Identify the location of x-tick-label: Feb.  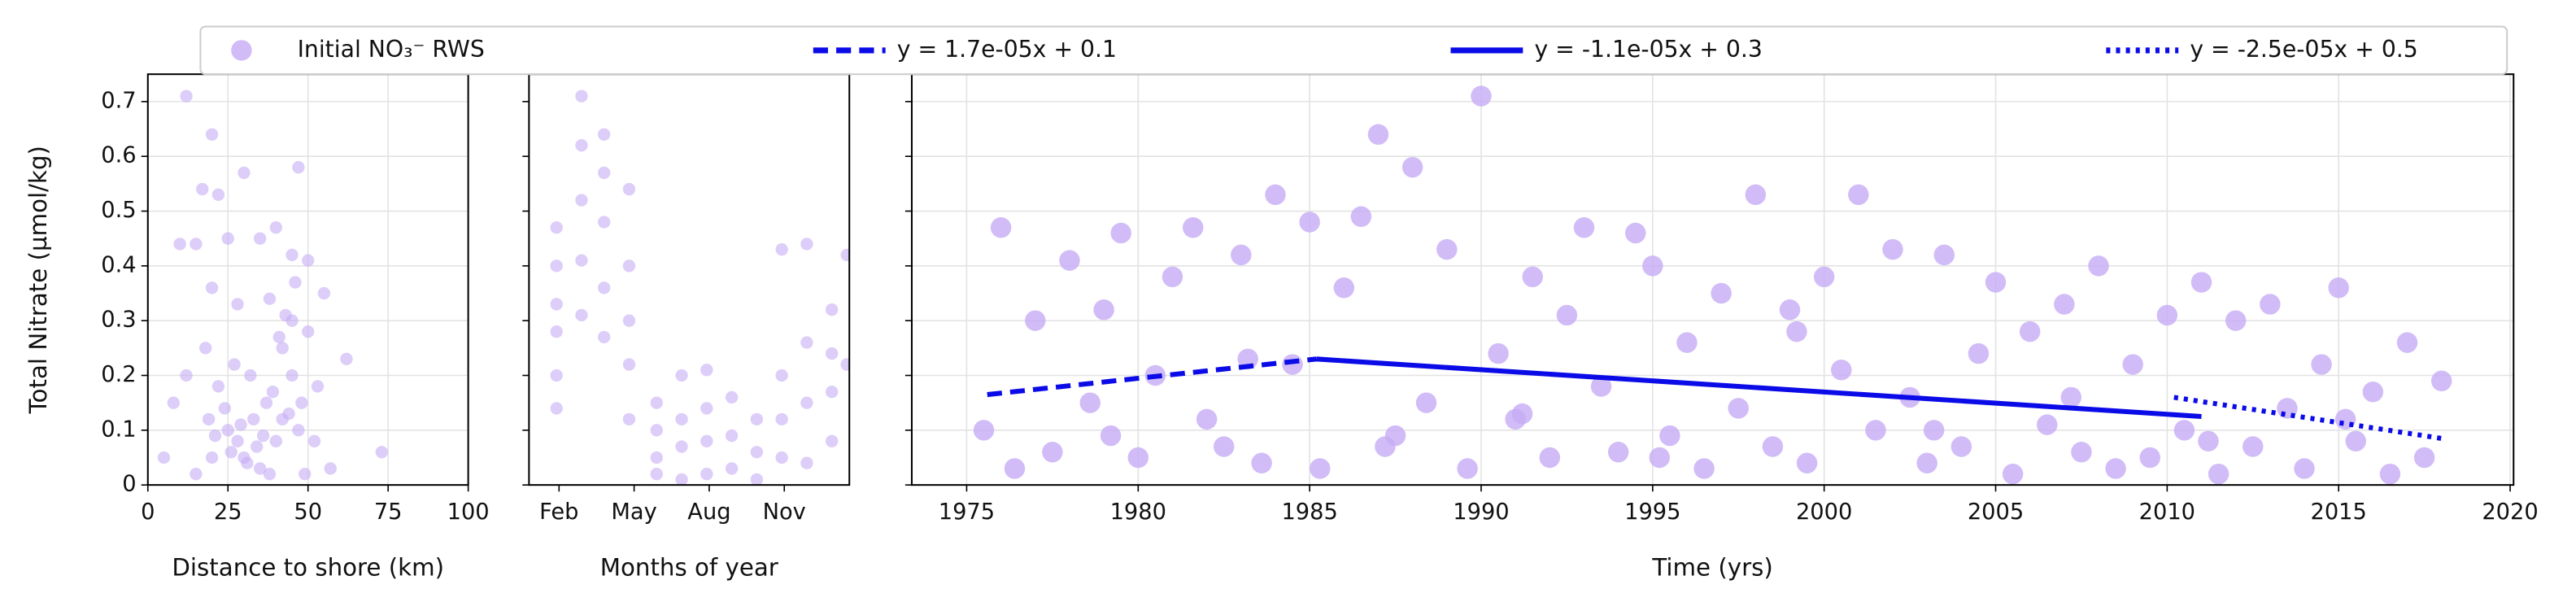
(558, 512).